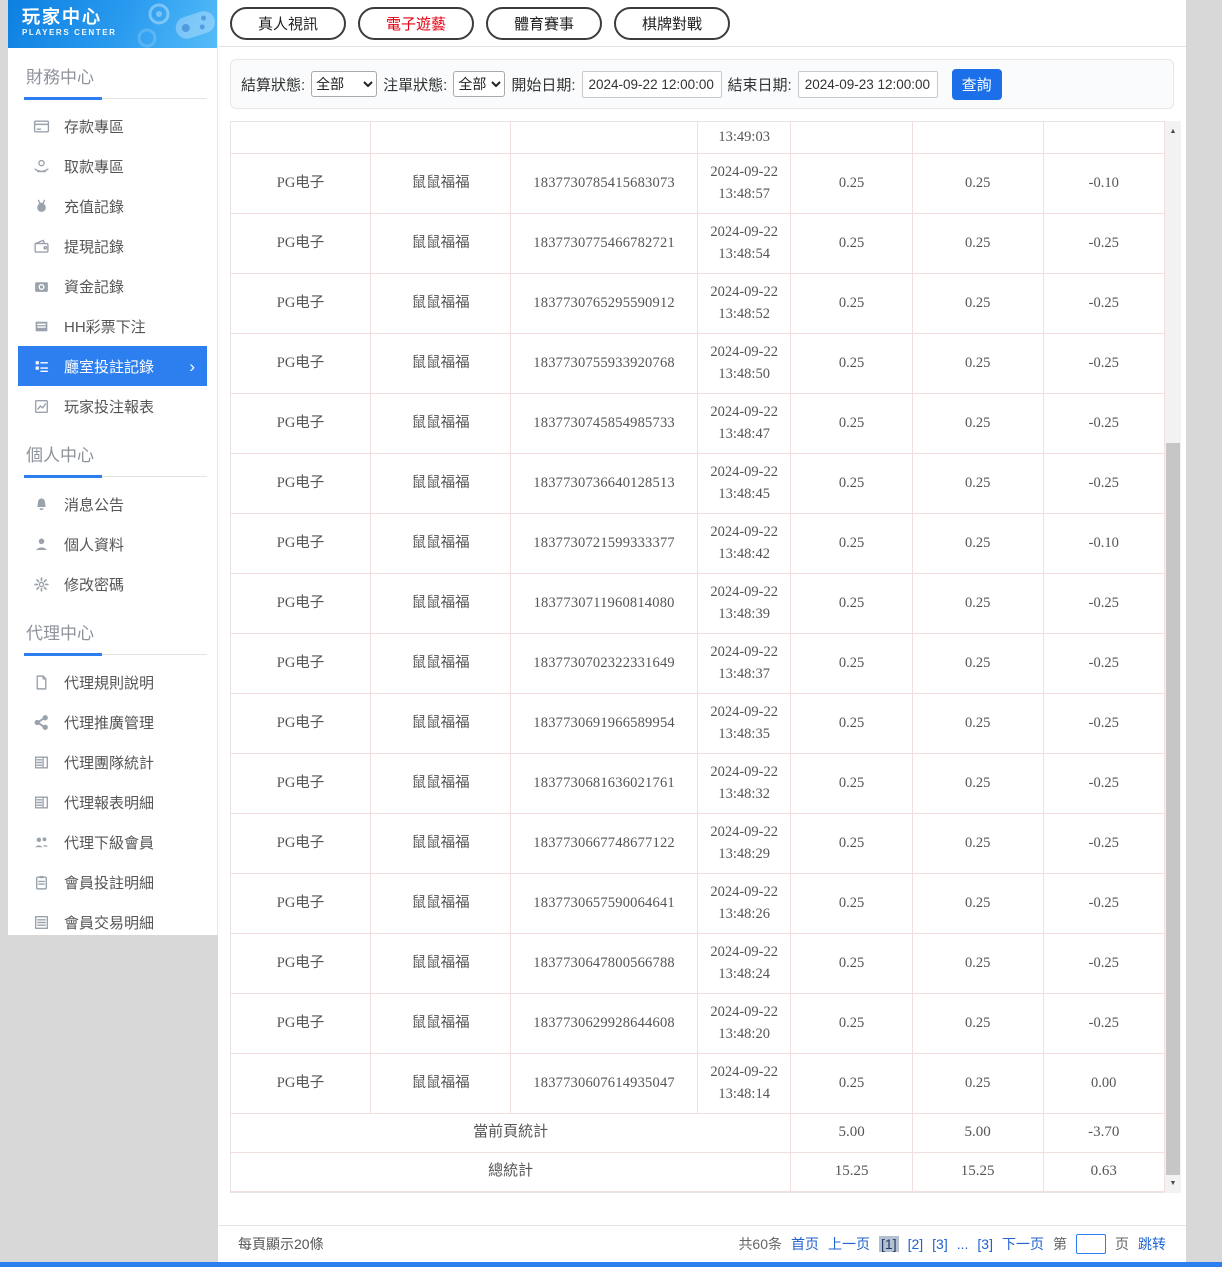 This screenshot has height=1267, width=1222. I want to click on sidebar-item-label: 代理報表明細, so click(109, 803).